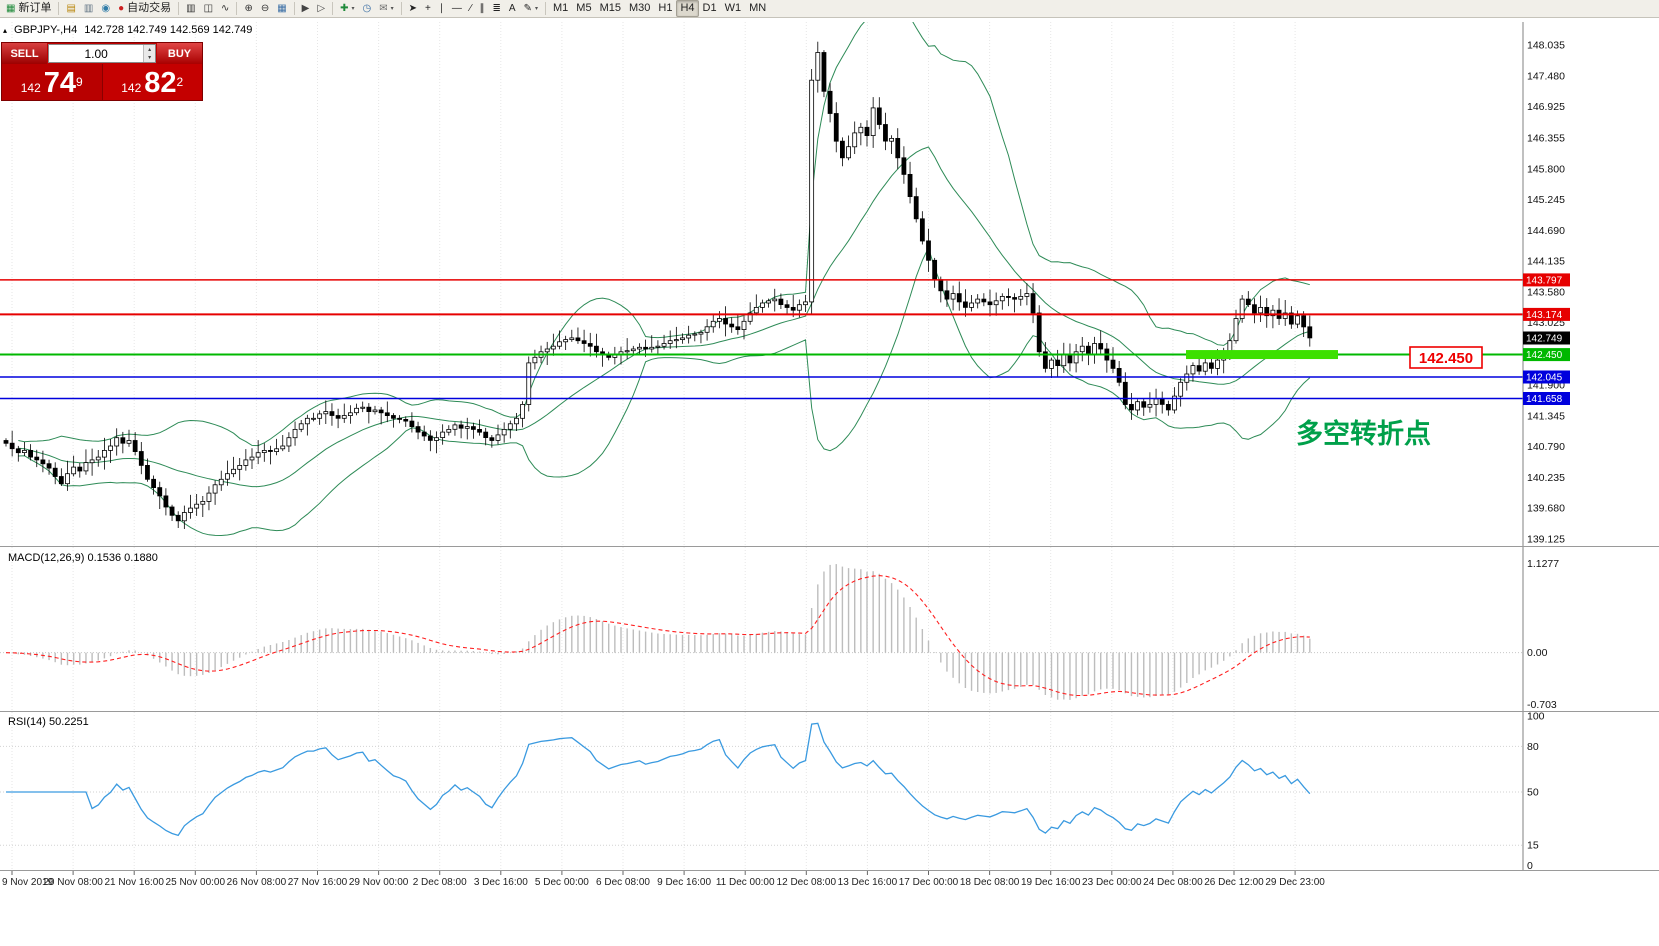 The image size is (1659, 946). What do you see at coordinates (179, 53) in the screenshot?
I see `buy-button: BUY` at bounding box center [179, 53].